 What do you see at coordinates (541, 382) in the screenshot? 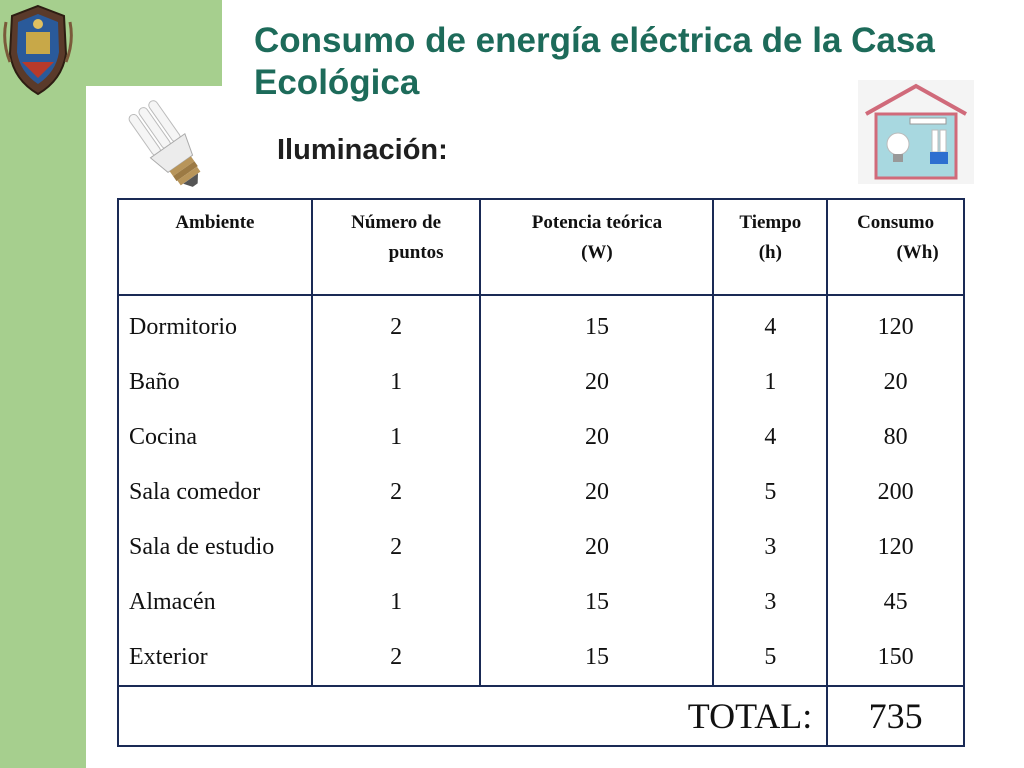
I see `table-row: Baño 1 20 1 20` at bounding box center [541, 382].